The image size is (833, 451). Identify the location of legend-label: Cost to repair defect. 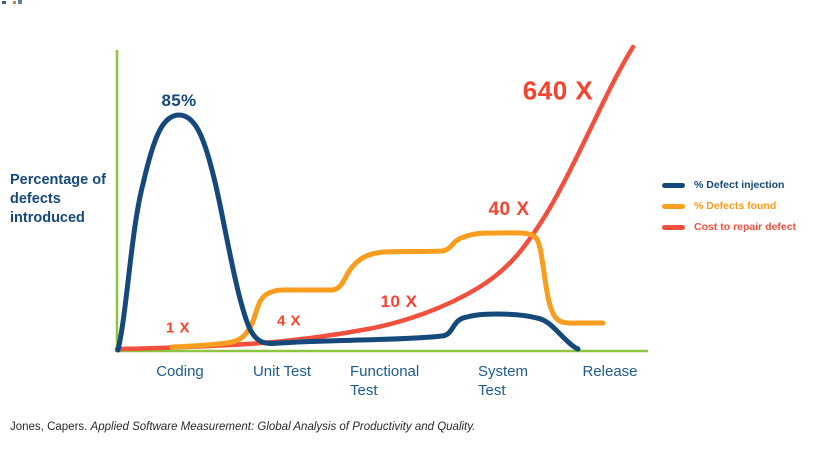
(745, 227).